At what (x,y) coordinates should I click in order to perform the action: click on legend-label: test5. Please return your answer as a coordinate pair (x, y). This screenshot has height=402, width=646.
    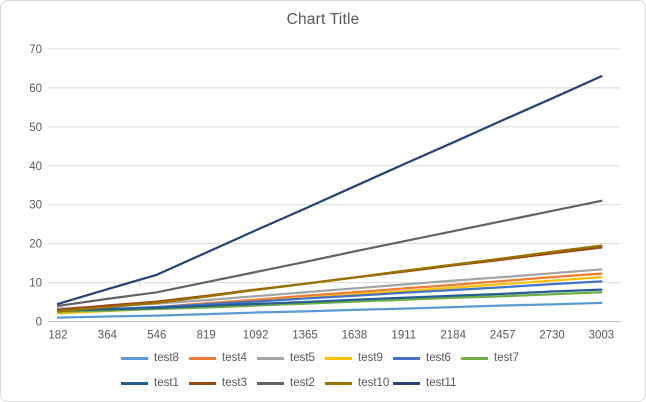
    Looking at the image, I should click on (302, 358).